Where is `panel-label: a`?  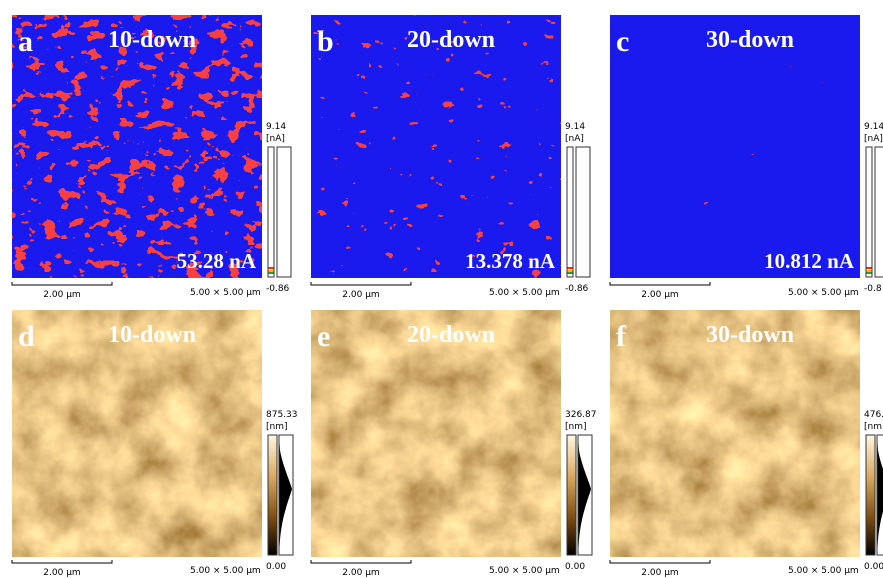
panel-label: a is located at coordinates (25, 41).